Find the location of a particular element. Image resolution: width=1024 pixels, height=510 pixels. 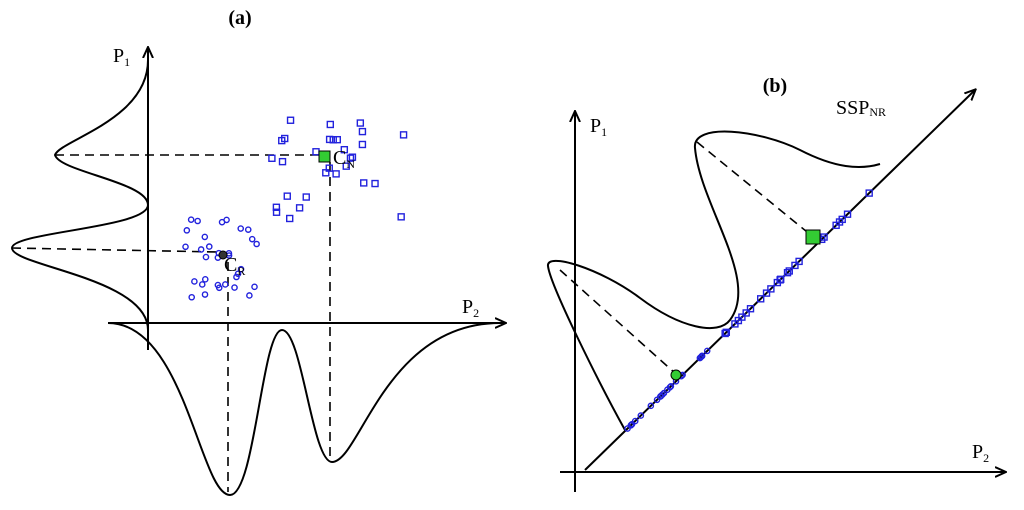

line-label: SSPNR is located at coordinates (861, 108).